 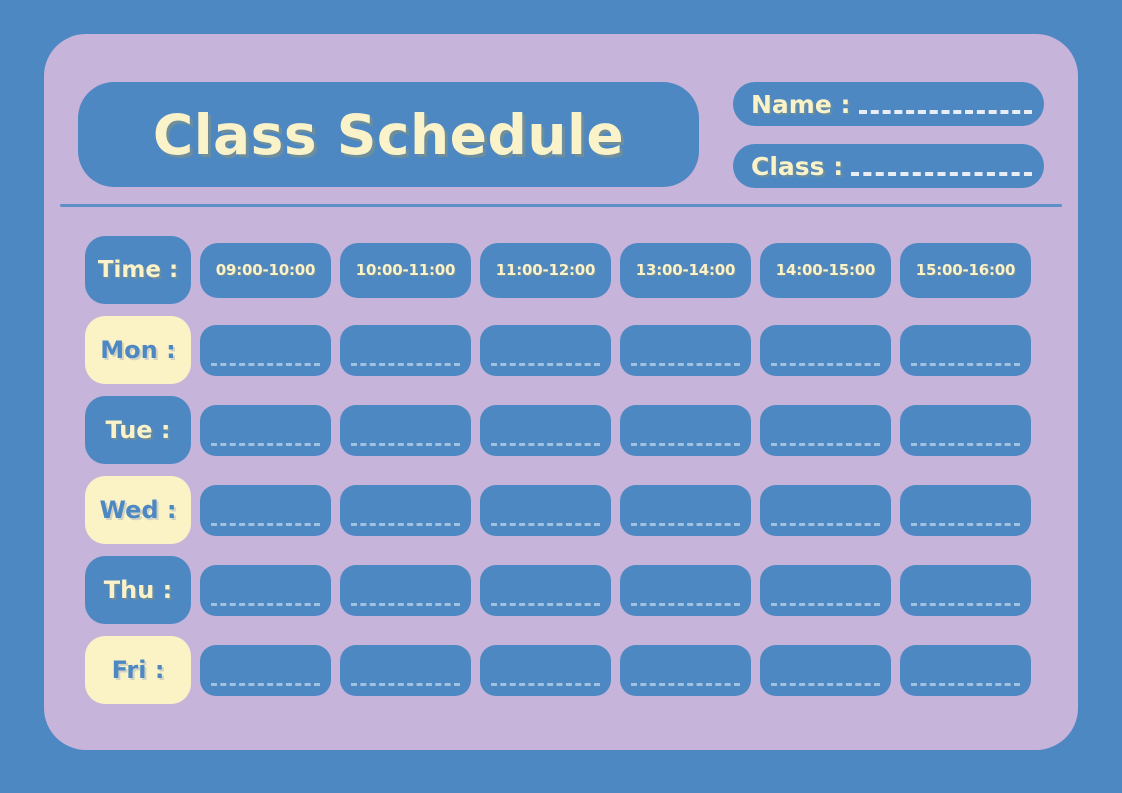 I want to click on day-label-tue: Tue :, so click(x=138, y=430).